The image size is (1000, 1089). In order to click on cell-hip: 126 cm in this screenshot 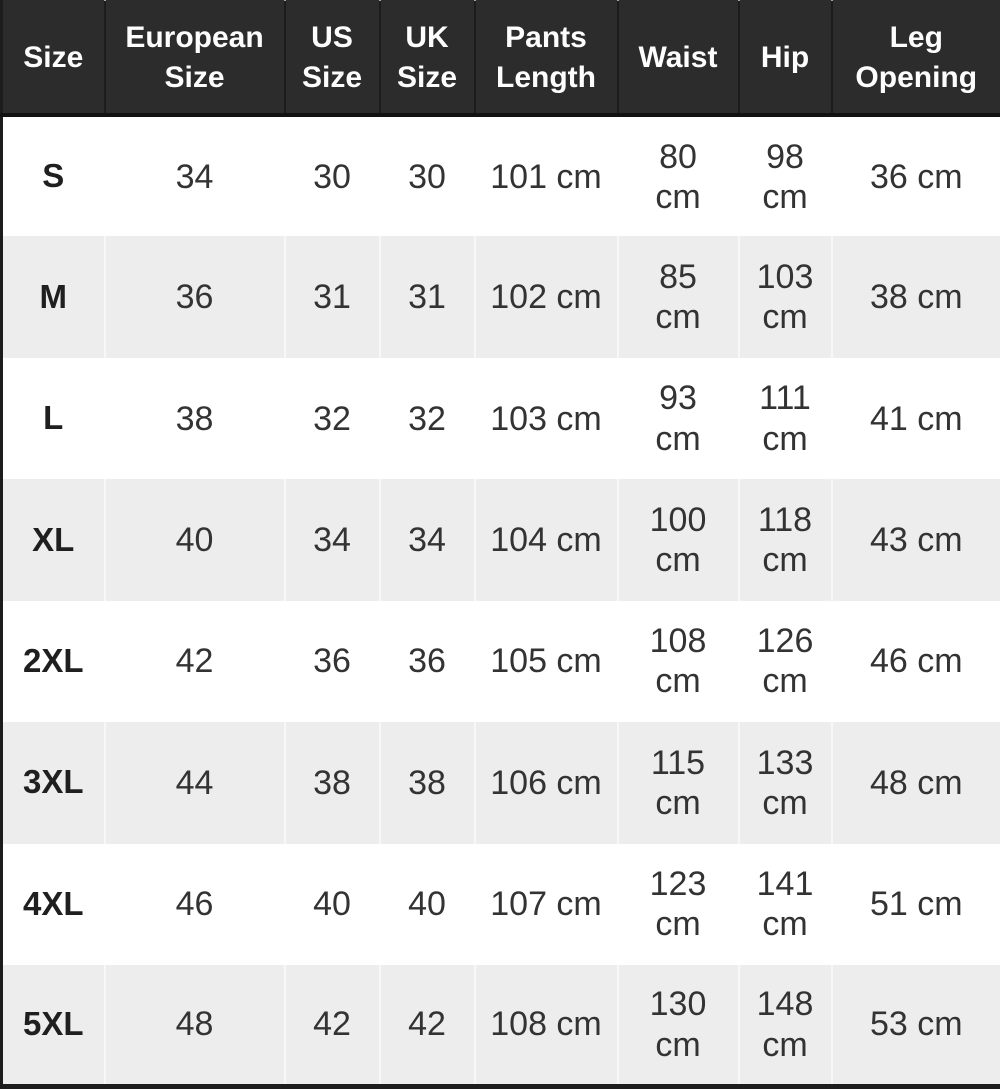, I will do `click(784, 661)`.